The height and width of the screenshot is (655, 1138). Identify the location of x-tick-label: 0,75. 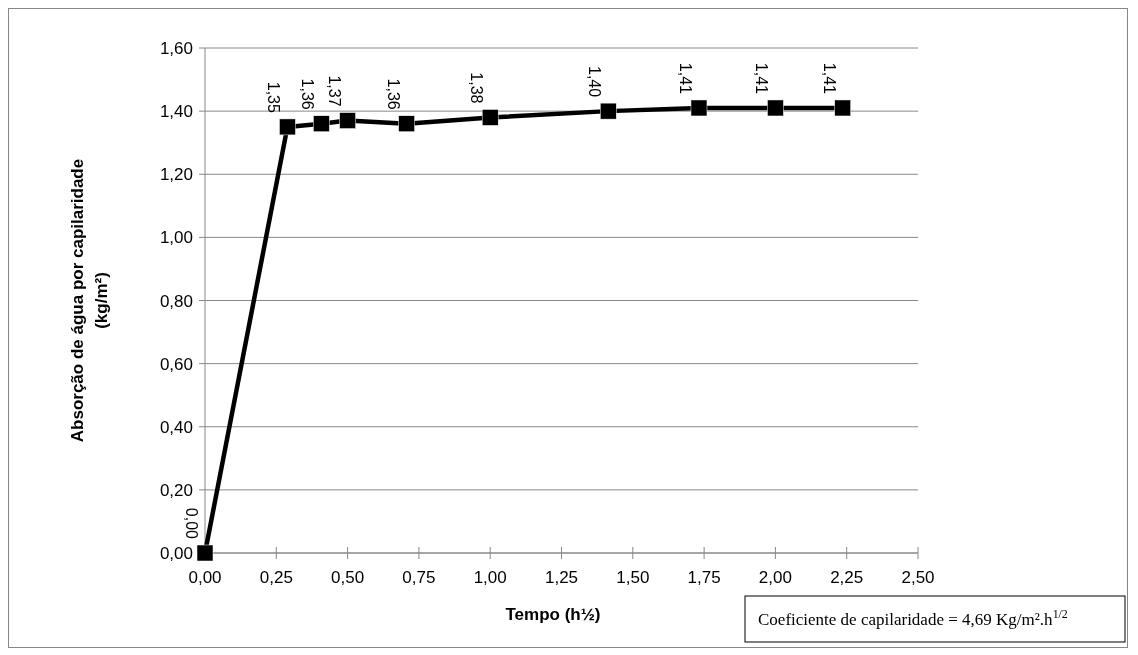
(419, 577).